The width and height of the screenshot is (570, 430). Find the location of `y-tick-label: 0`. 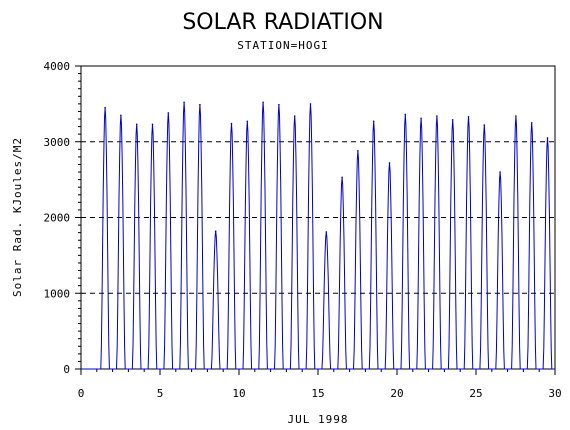

y-tick-label: 0 is located at coordinates (66, 369).